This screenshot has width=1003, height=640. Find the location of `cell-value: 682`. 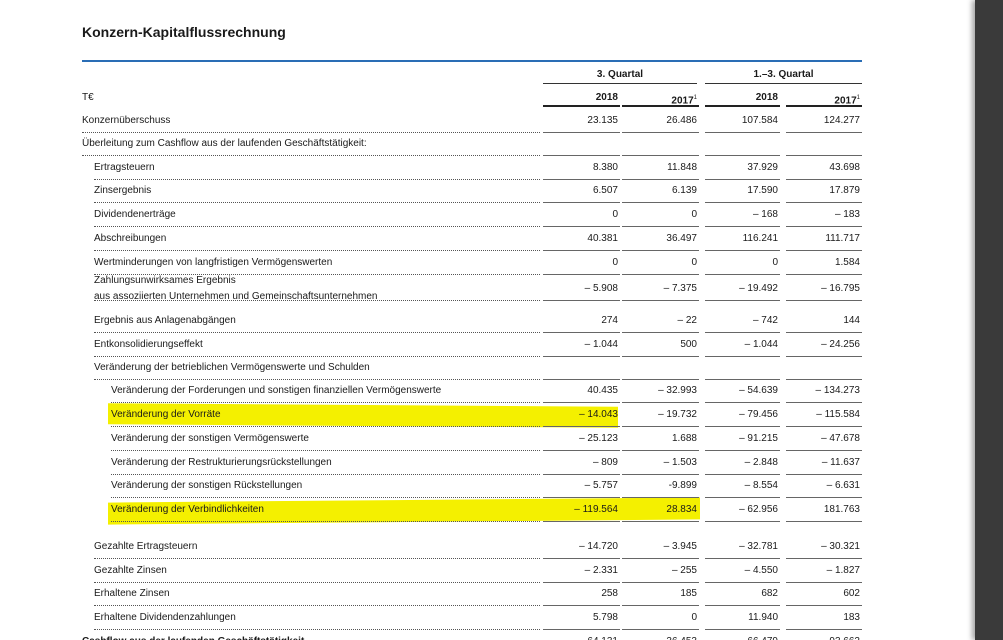

cell-value: 682 is located at coordinates (769, 593).